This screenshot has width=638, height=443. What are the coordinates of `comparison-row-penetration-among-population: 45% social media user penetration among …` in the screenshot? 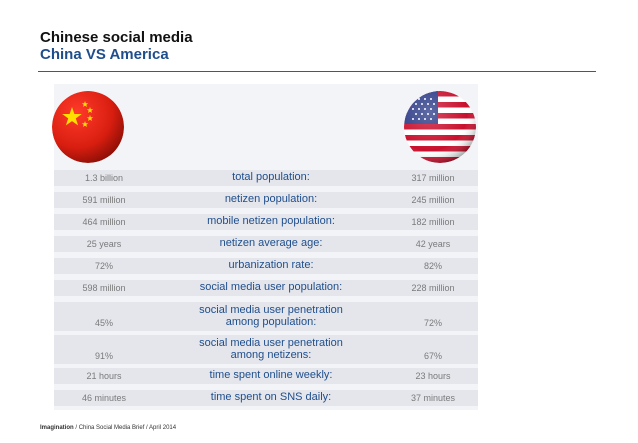 It's located at (266, 316).